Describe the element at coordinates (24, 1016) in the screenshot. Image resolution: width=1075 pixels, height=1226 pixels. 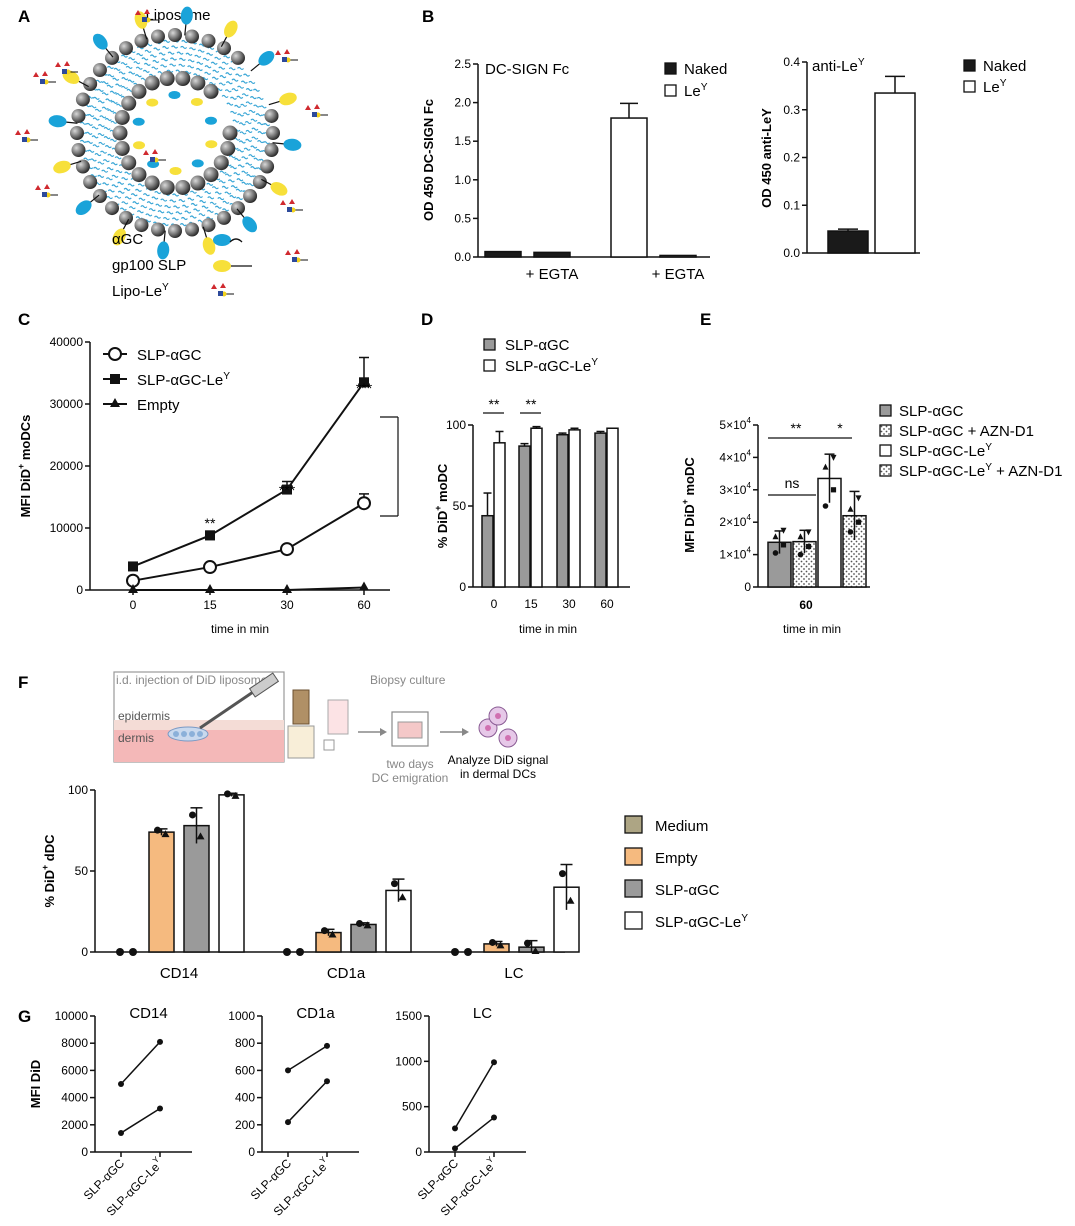
I see `panel-letter-g: G` at that location.